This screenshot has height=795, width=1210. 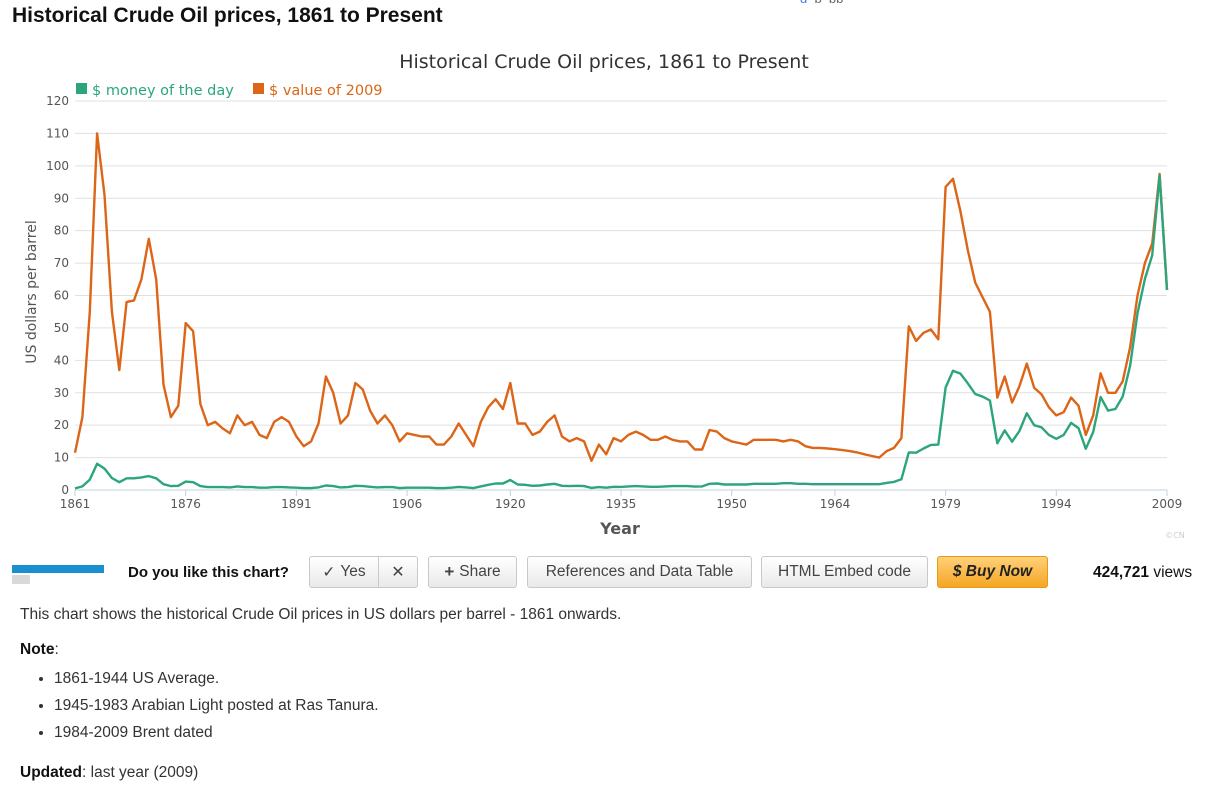 I want to click on y-tick-label: 110, so click(x=57, y=133).